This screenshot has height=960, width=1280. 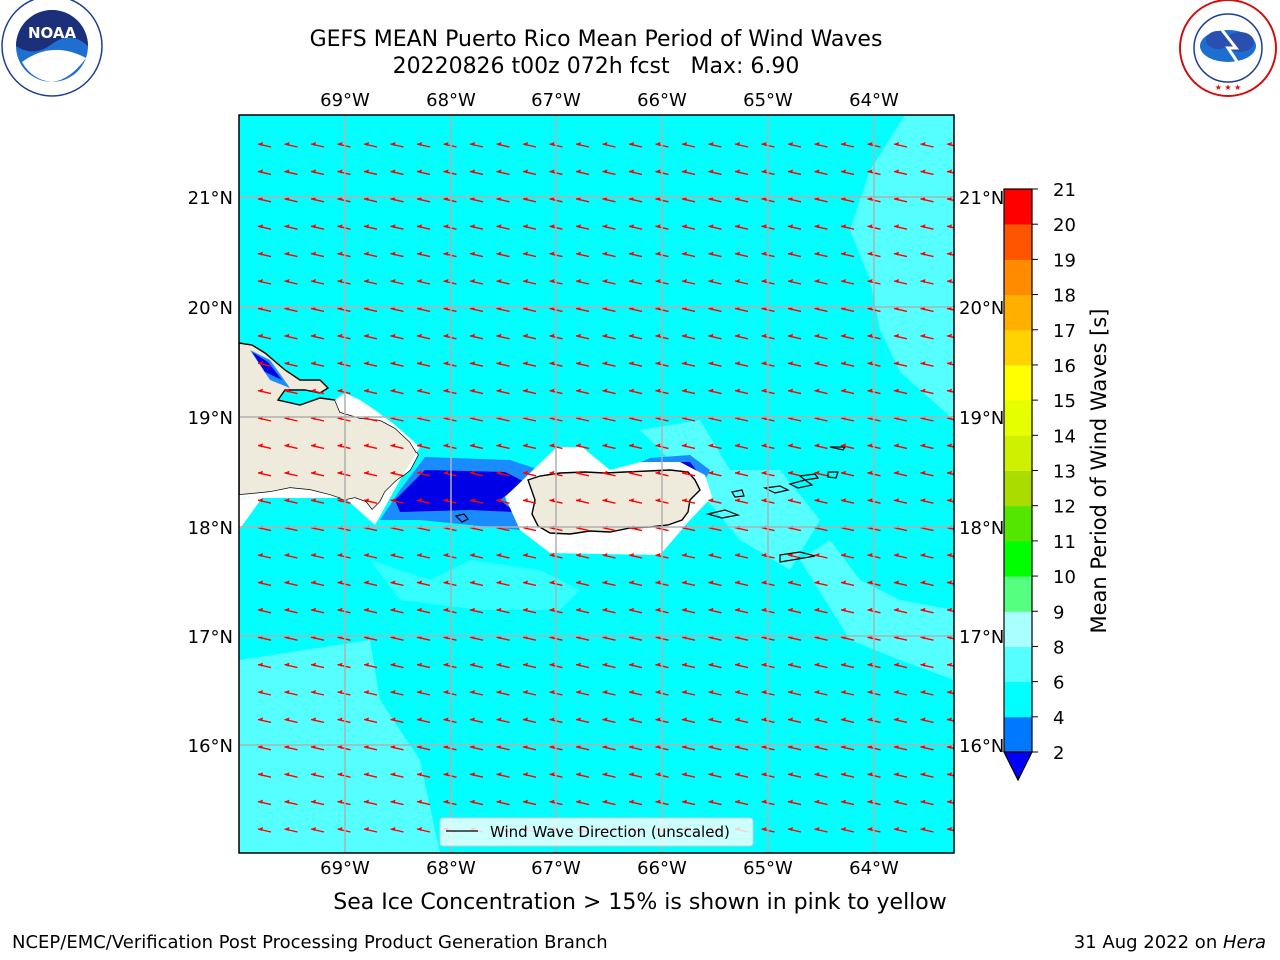 What do you see at coordinates (981, 308) in the screenshot?
I see `lat-label-right: 20°N` at bounding box center [981, 308].